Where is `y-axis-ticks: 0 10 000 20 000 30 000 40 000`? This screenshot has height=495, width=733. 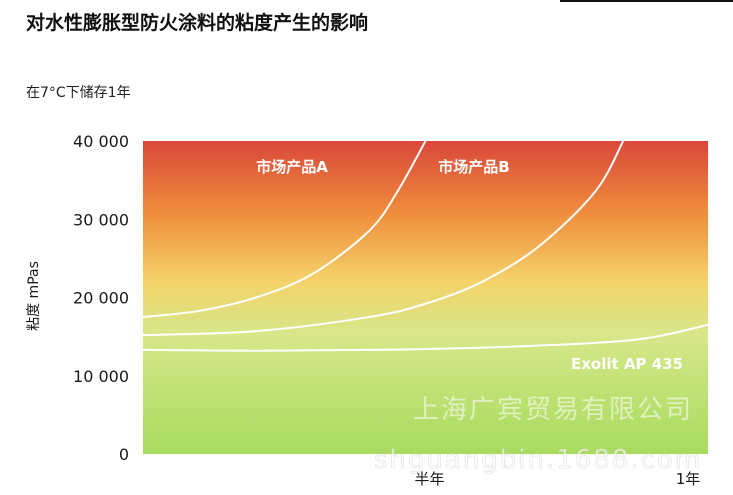 y-axis-ticks: 0 10 000 20 000 30 000 40 000 is located at coordinates (101, 298).